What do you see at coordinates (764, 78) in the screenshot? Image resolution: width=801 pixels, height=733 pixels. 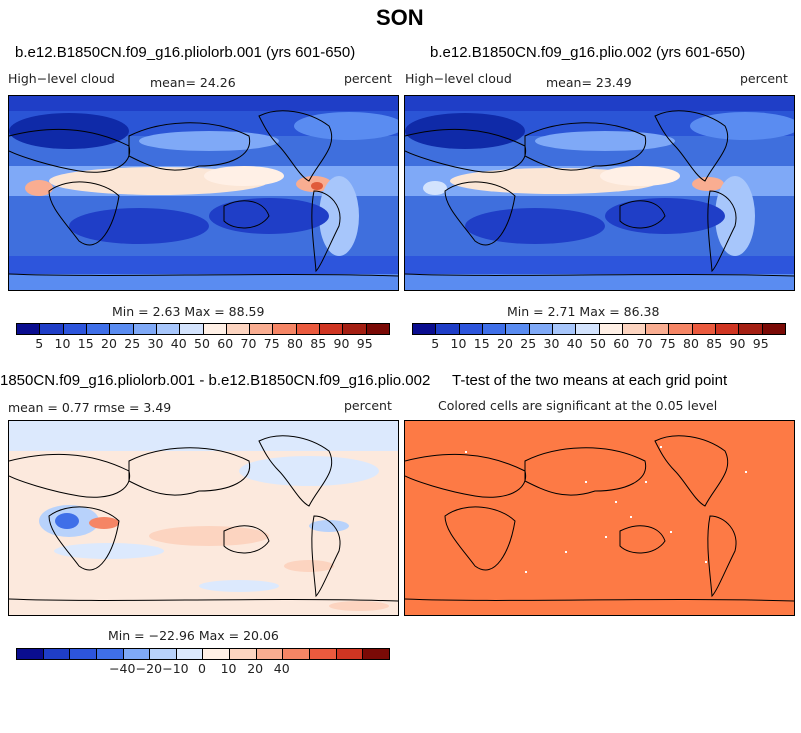 I see `panel2-units: percent` at bounding box center [764, 78].